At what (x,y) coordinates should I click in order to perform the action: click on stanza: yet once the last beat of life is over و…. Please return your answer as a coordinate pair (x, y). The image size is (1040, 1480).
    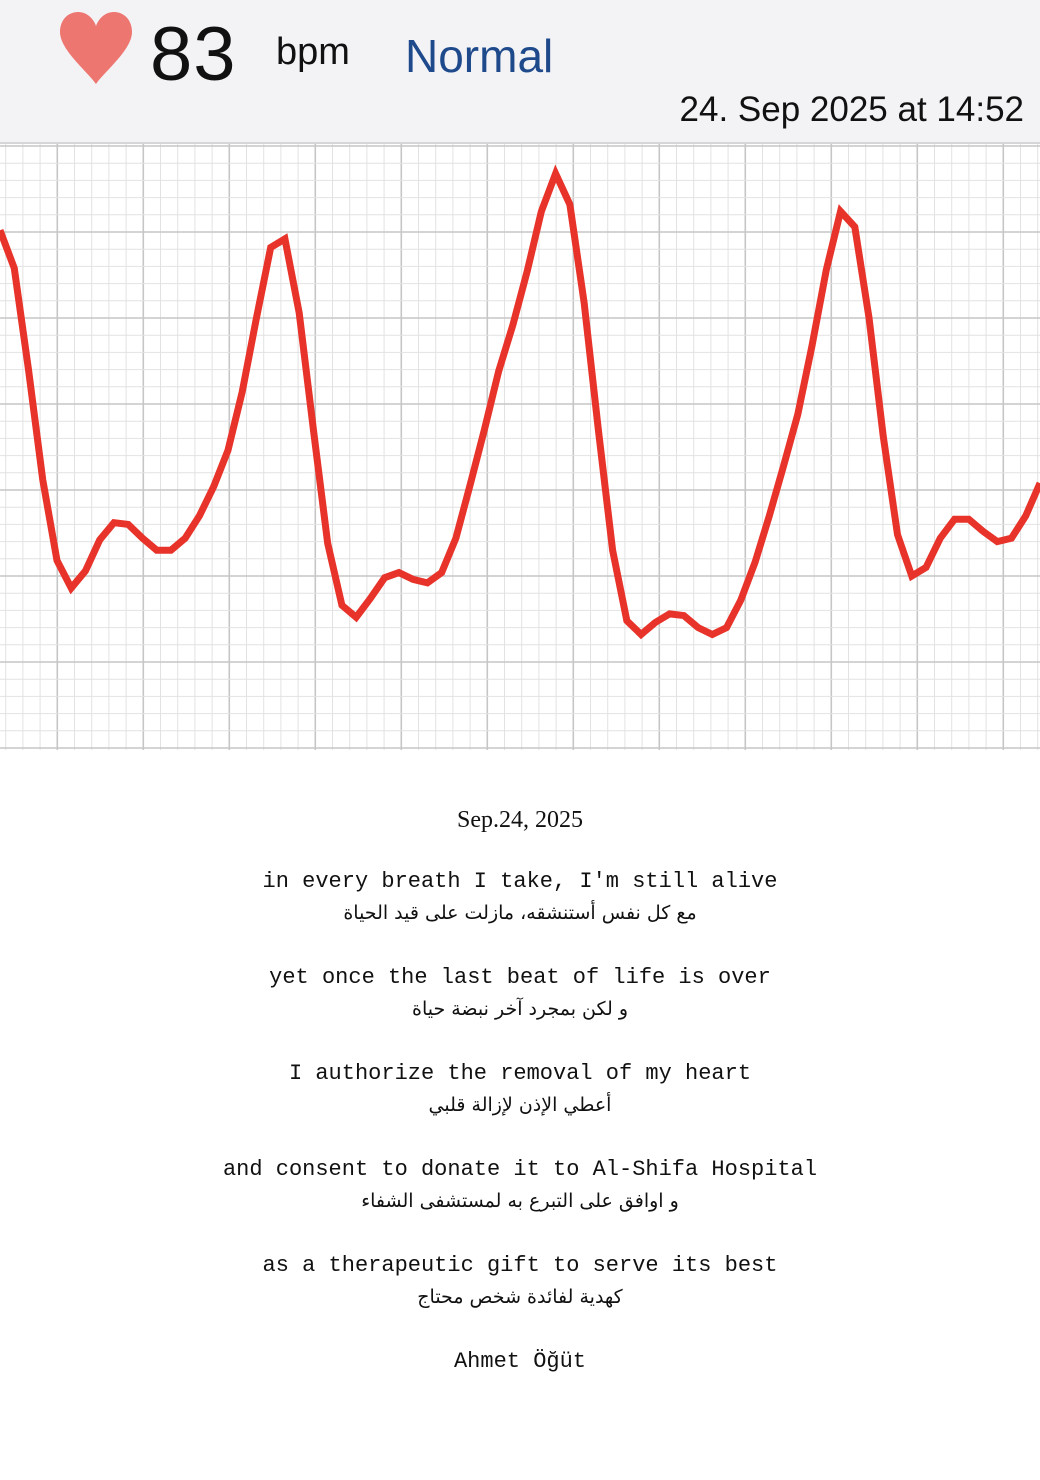
    Looking at the image, I should click on (520, 993).